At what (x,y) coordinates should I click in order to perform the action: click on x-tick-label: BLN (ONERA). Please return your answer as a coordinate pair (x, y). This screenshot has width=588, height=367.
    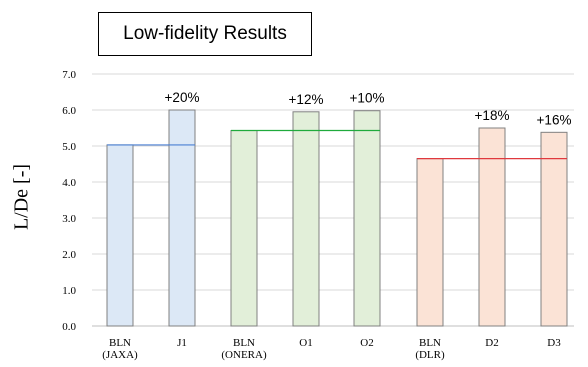
    Looking at the image, I should click on (244, 349).